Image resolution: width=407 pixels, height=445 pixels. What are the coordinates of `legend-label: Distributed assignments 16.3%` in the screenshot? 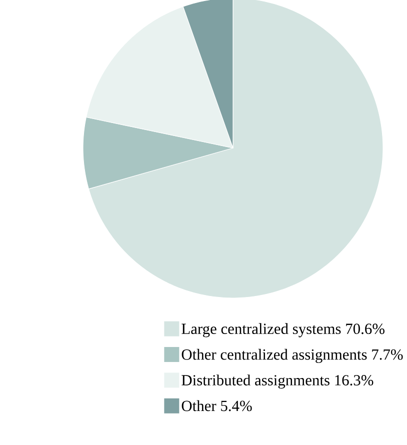 It's located at (278, 381).